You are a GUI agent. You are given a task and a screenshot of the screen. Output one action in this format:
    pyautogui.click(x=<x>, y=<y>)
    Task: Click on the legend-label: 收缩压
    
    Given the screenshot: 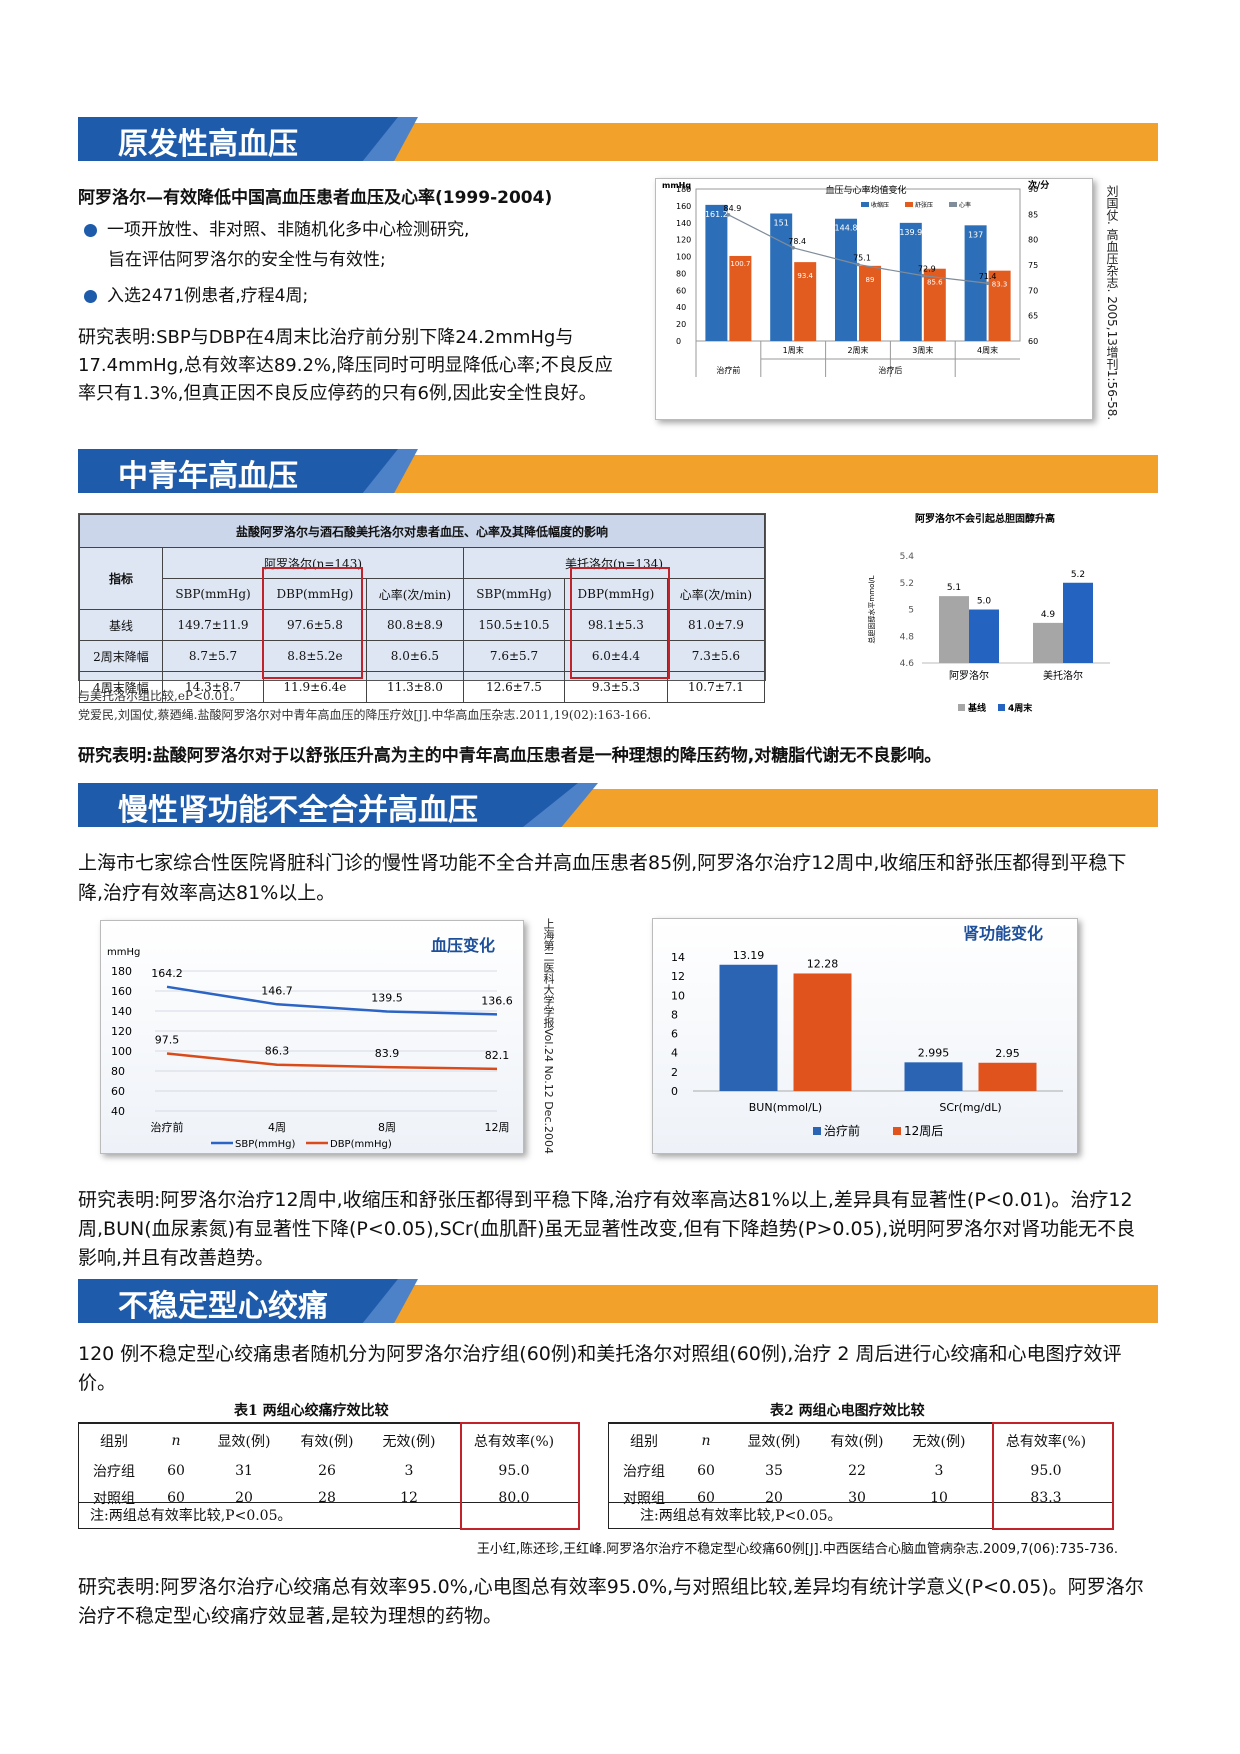 What is the action you would take?
    pyautogui.click(x=880, y=205)
    